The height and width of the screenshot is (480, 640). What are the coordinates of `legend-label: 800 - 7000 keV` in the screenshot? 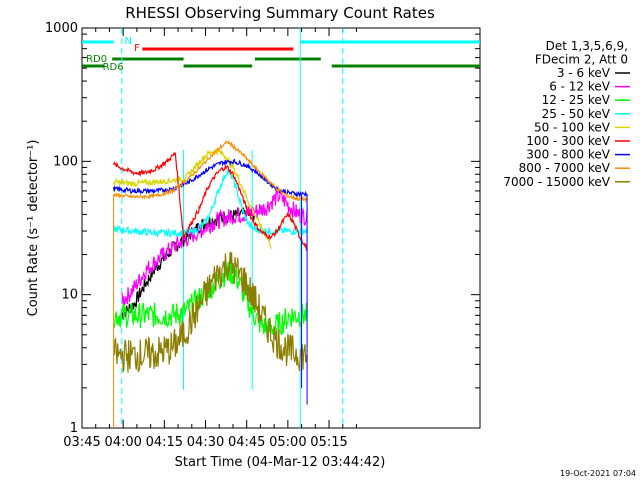 It's located at (565, 168).